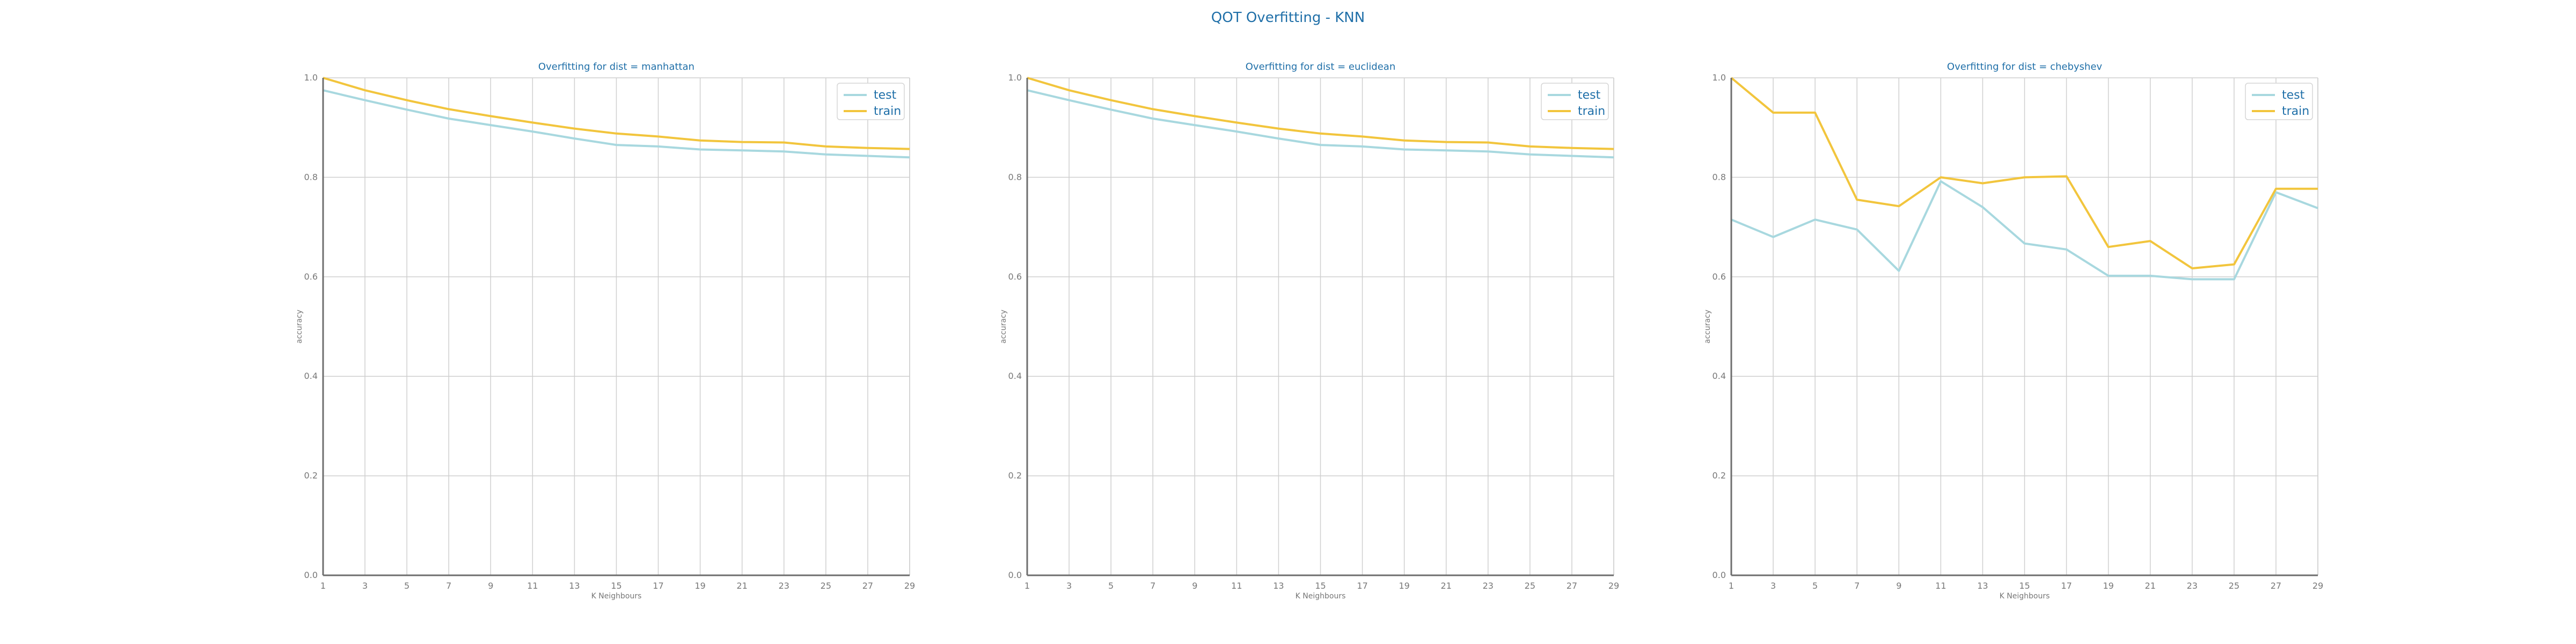 The image size is (2576, 644). Describe the element at coordinates (1288, 18) in the screenshot. I see `figure-title: QOT Overfitting - KNN` at that location.